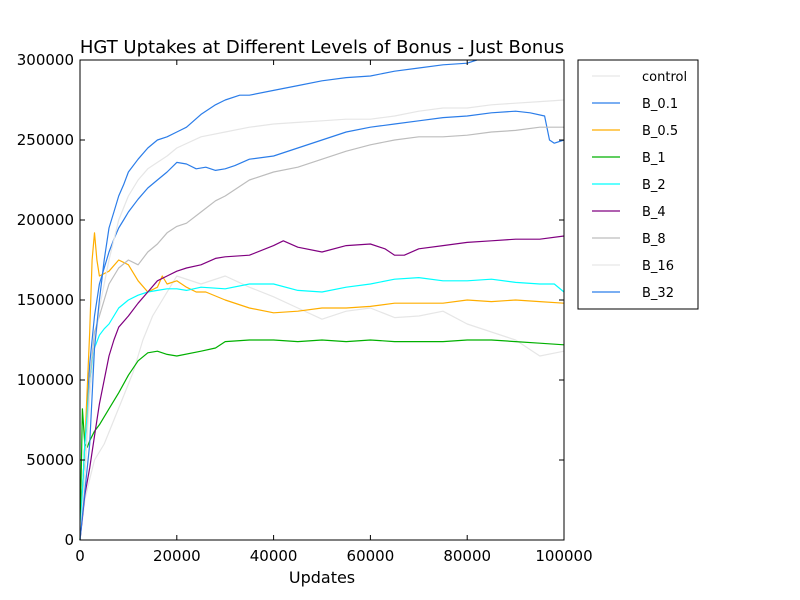 This screenshot has height=600, width=800. Describe the element at coordinates (660, 131) in the screenshot. I see `legend-label: B_0.5` at that location.